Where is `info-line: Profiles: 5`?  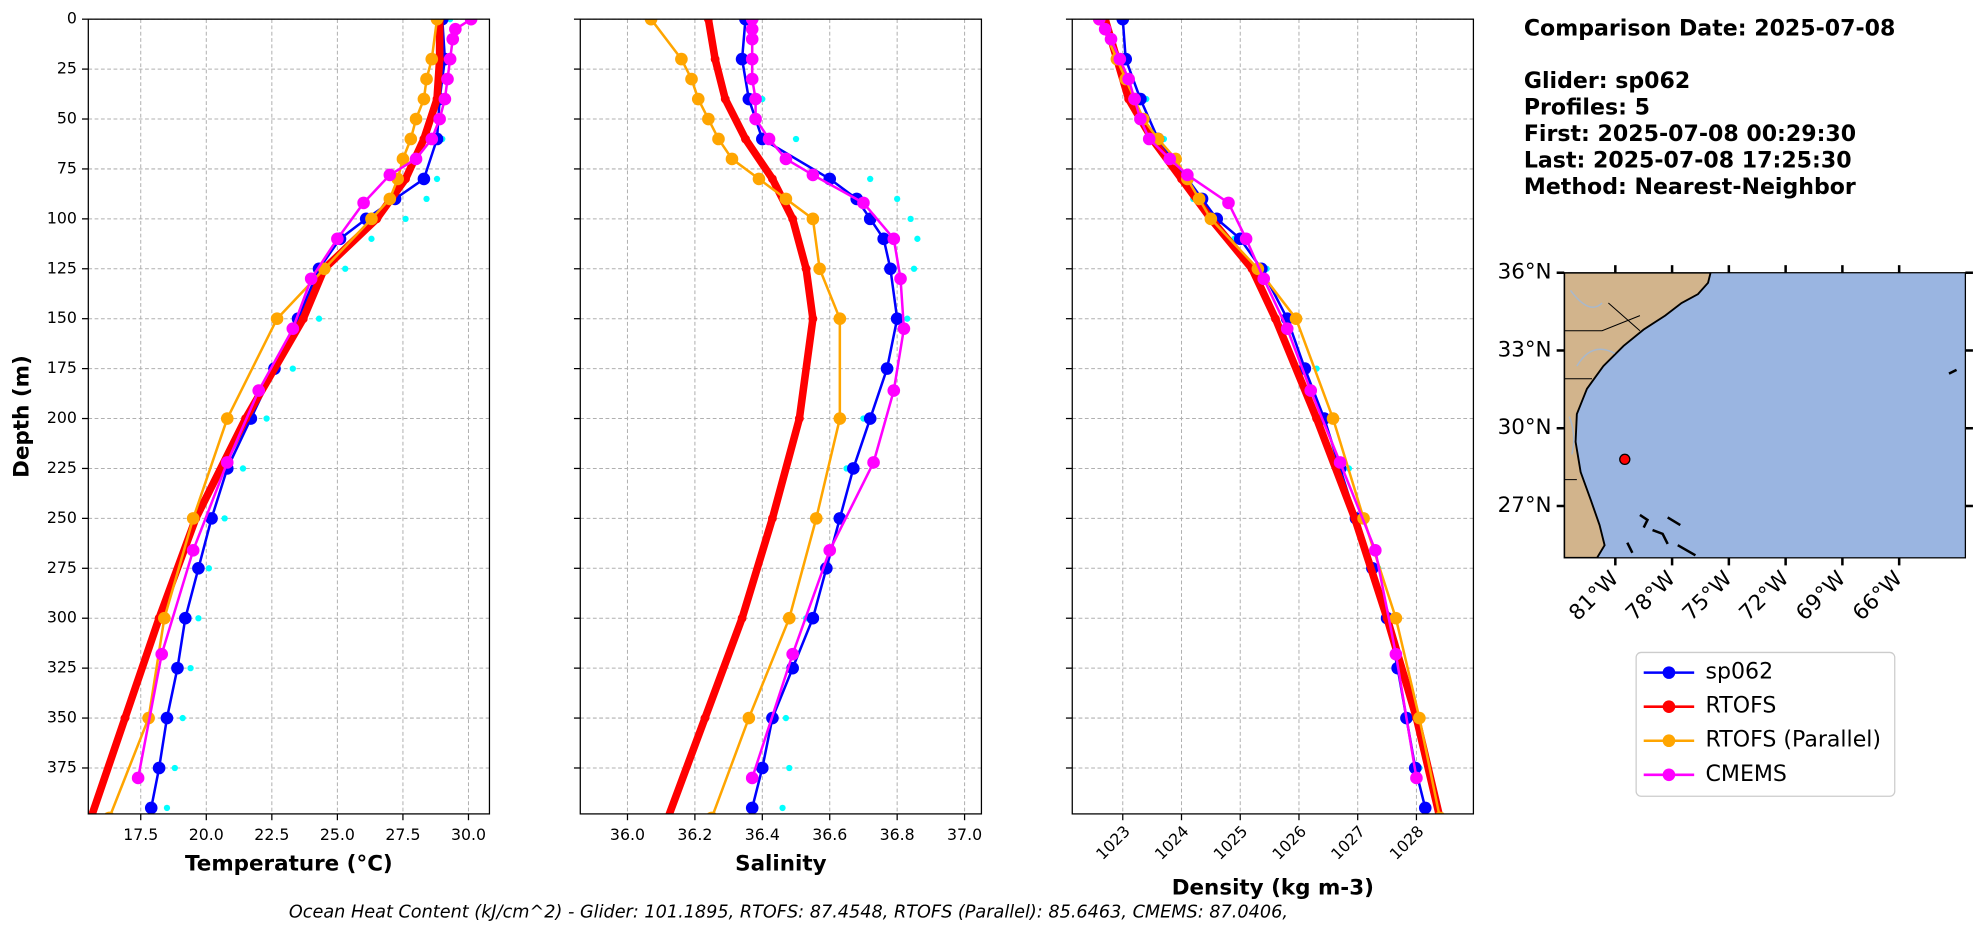 info-line: Profiles: 5 is located at coordinates (1587, 108).